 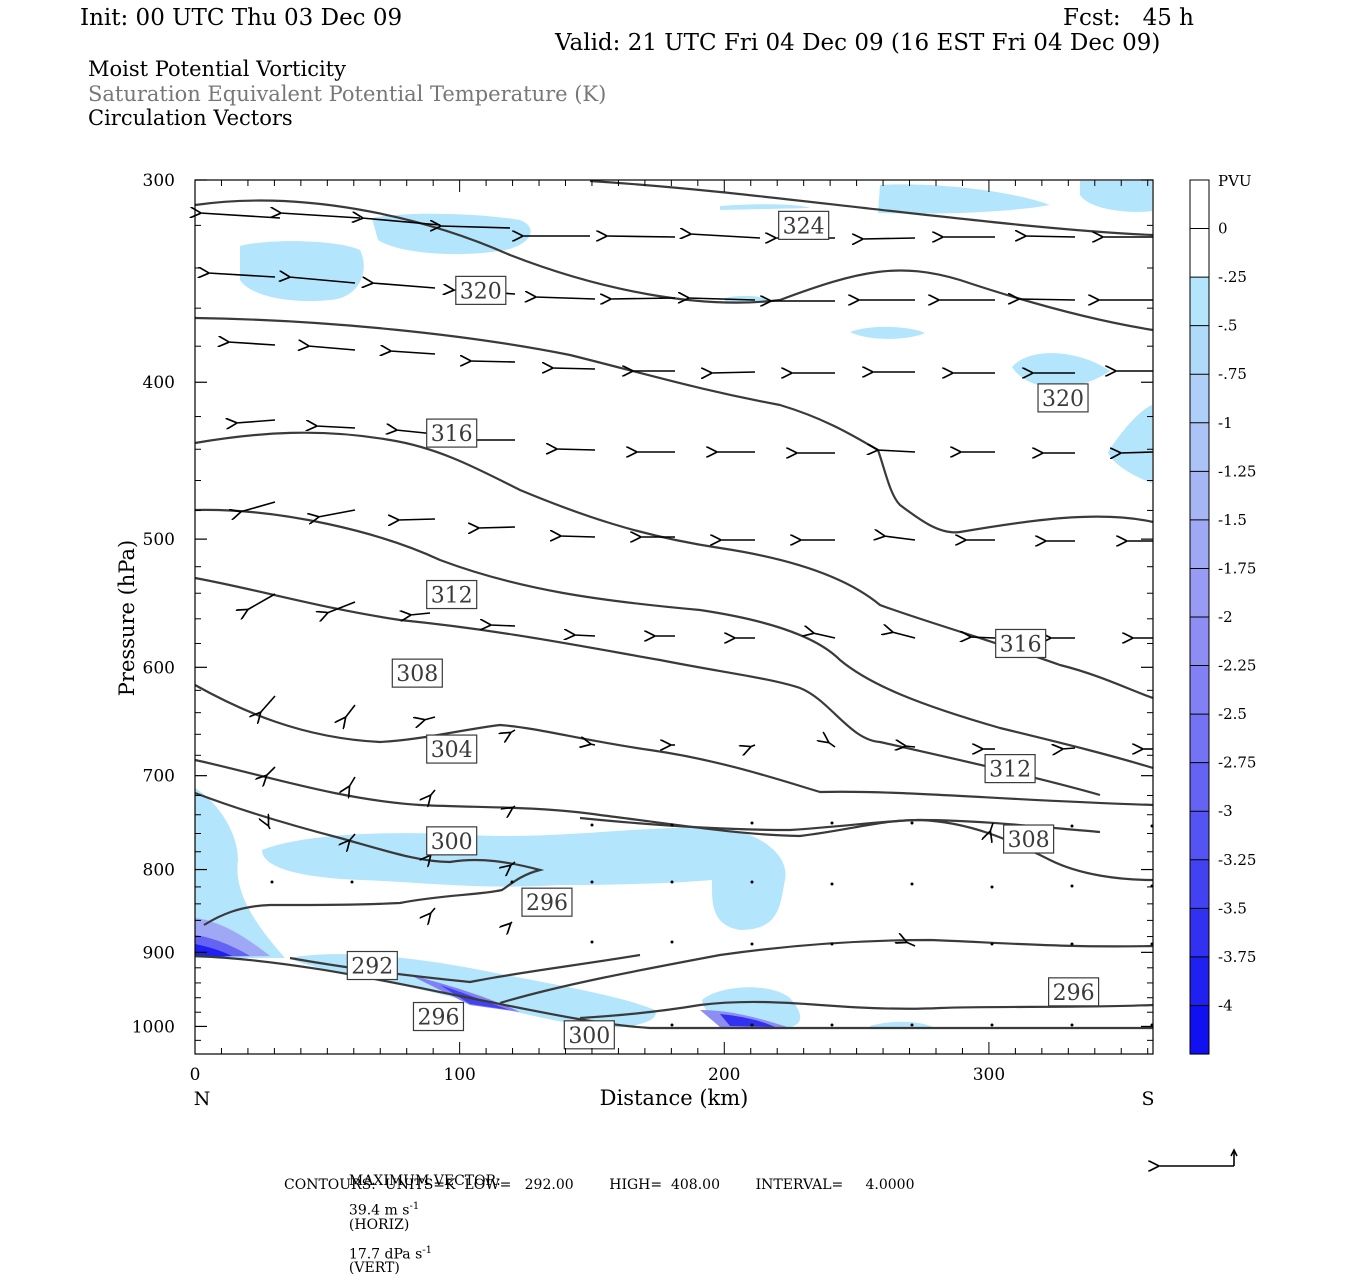 What do you see at coordinates (195, 1075) in the screenshot?
I see `x-tick-label: 0` at bounding box center [195, 1075].